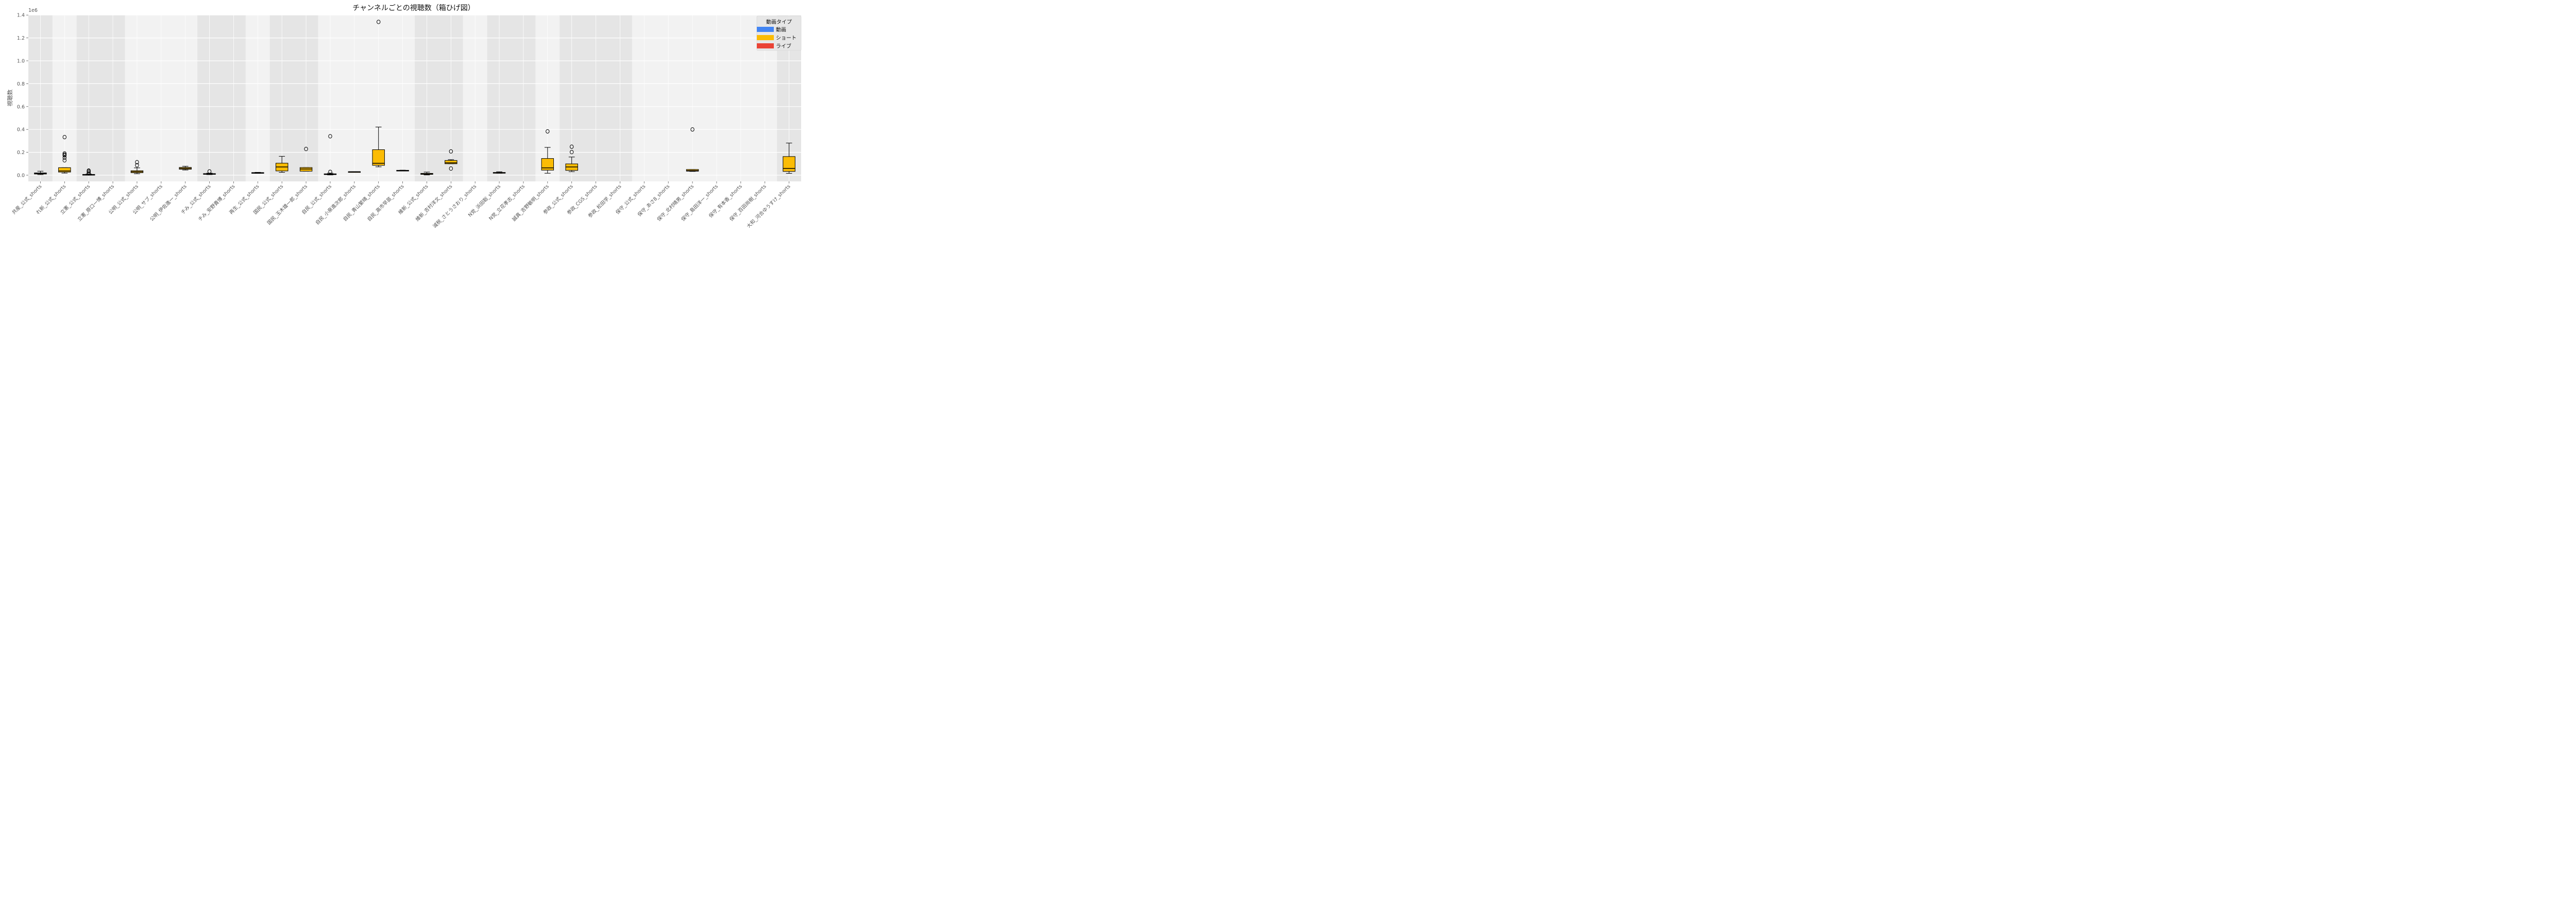 This screenshot has height=911, width=2576. I want to click on legend-label-video: 動画, so click(781, 29).